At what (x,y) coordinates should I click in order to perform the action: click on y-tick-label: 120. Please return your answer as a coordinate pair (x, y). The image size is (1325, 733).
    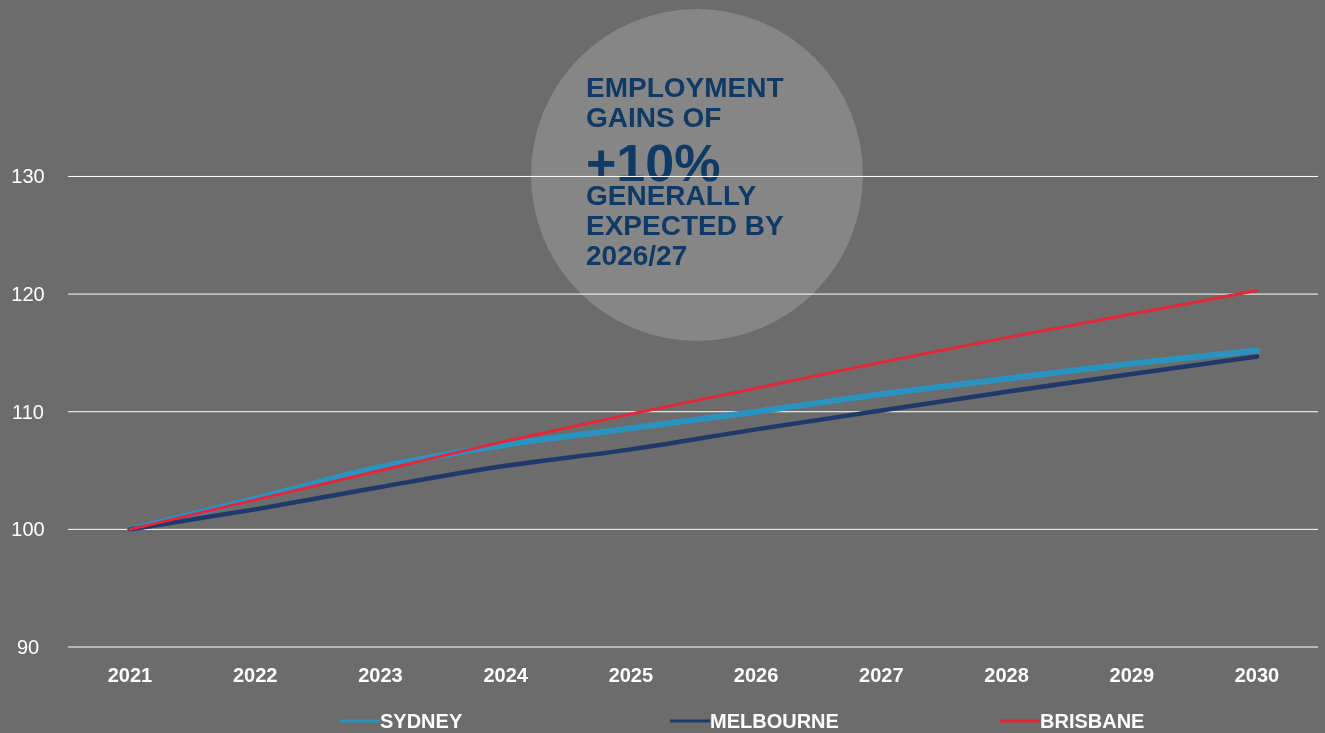
    Looking at the image, I should click on (28, 294).